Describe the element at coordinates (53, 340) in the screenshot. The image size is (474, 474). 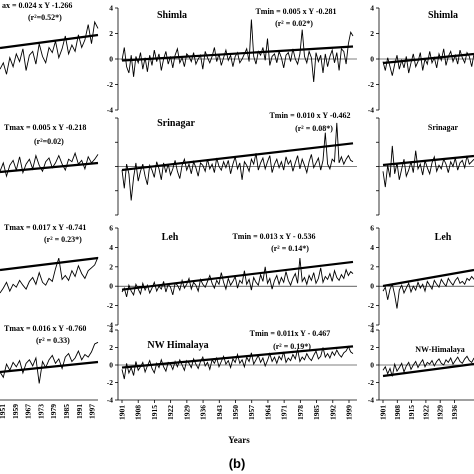
I see `tmax-r2: (r² = 0.33)` at that location.